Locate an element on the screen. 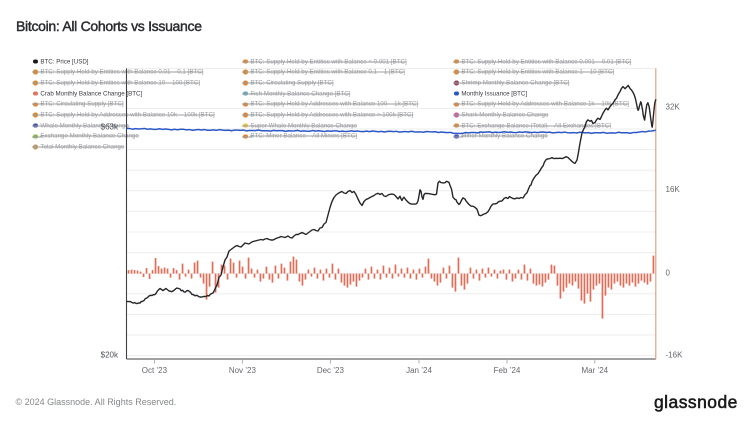  svg-text: 32K is located at coordinates (673, 107).